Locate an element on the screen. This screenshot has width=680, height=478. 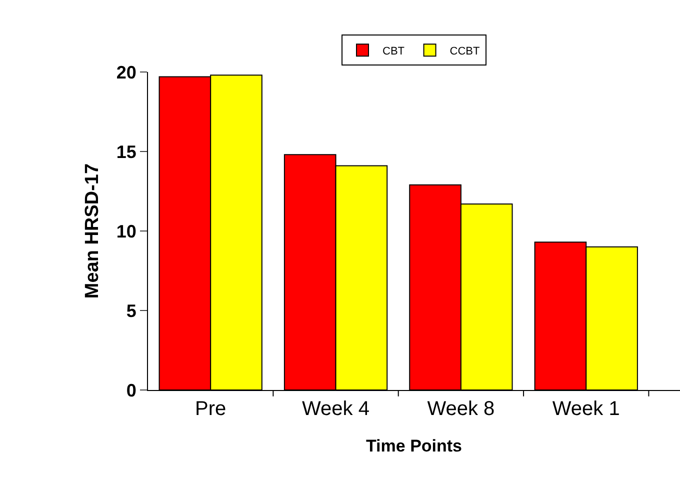
x-tick-label: Week 8 is located at coordinates (461, 409).